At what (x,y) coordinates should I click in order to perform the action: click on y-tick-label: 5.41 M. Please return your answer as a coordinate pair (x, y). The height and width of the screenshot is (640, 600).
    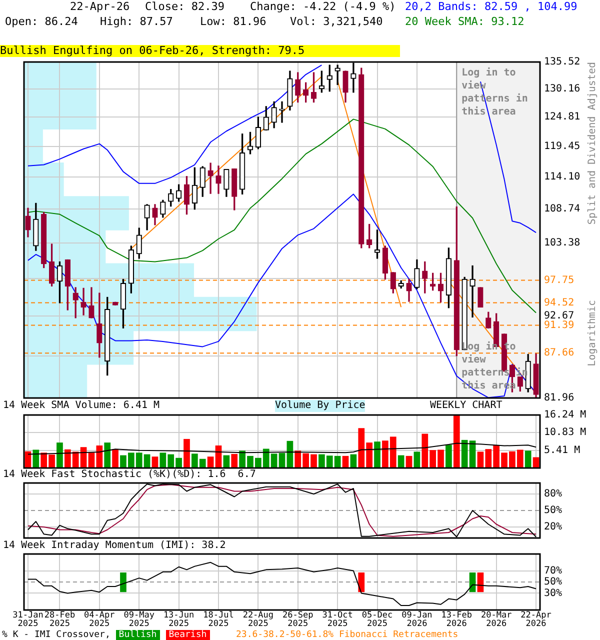
    Looking at the image, I should click on (562, 450).